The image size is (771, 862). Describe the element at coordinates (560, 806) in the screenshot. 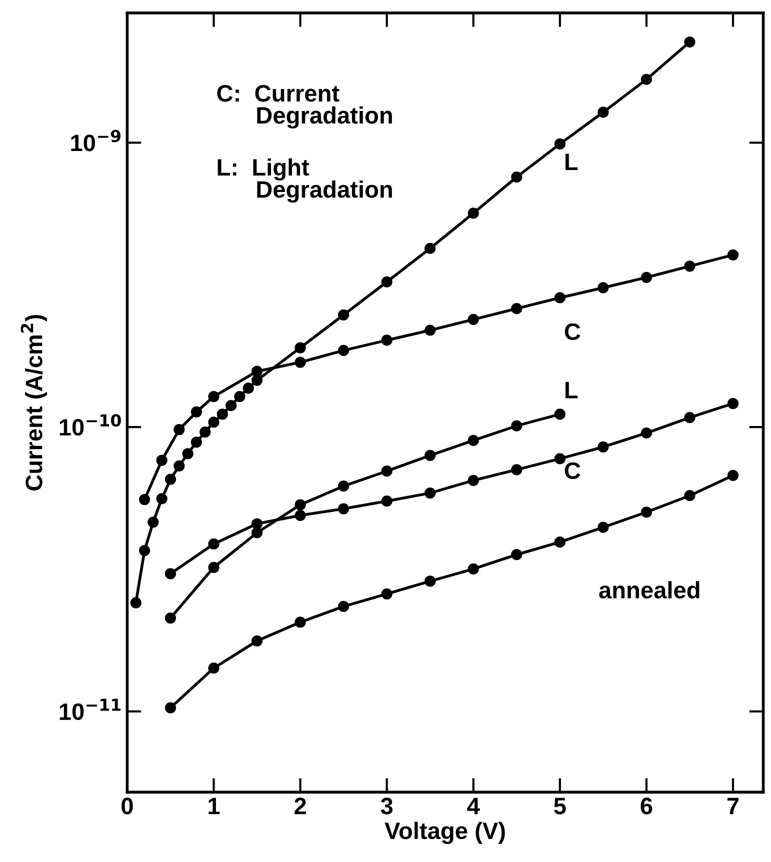

I see `x-tick-label: 5` at that location.